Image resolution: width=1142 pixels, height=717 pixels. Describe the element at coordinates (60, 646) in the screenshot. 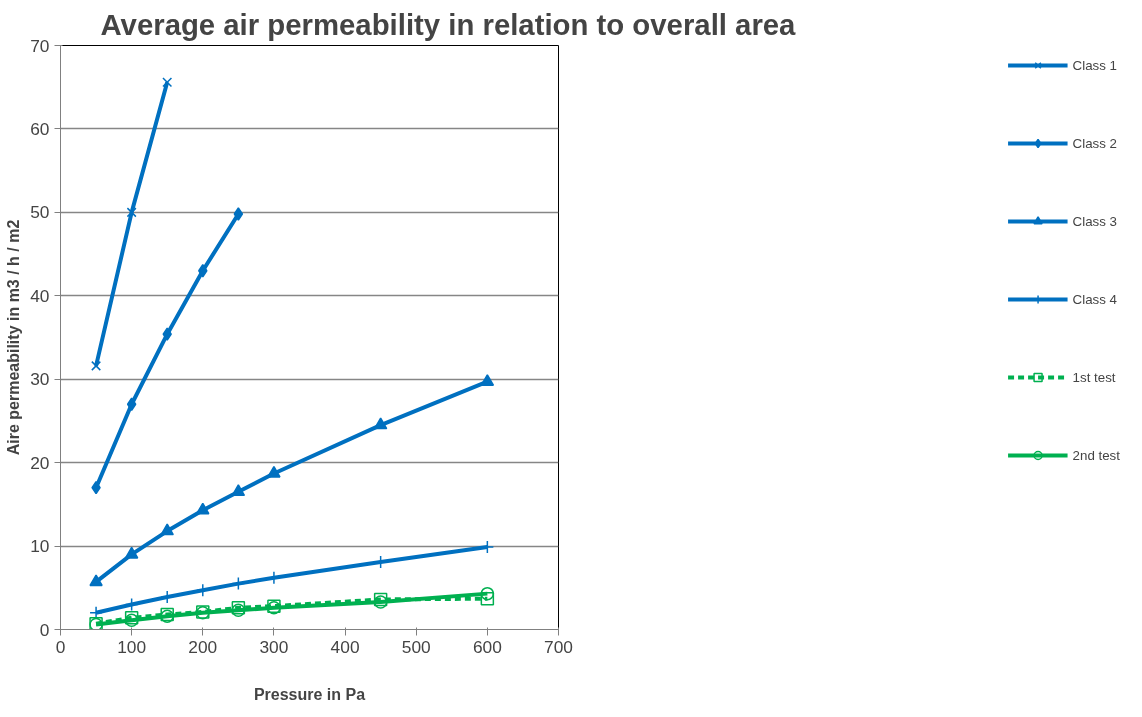

I see `x-tick-label: 0` at that location.